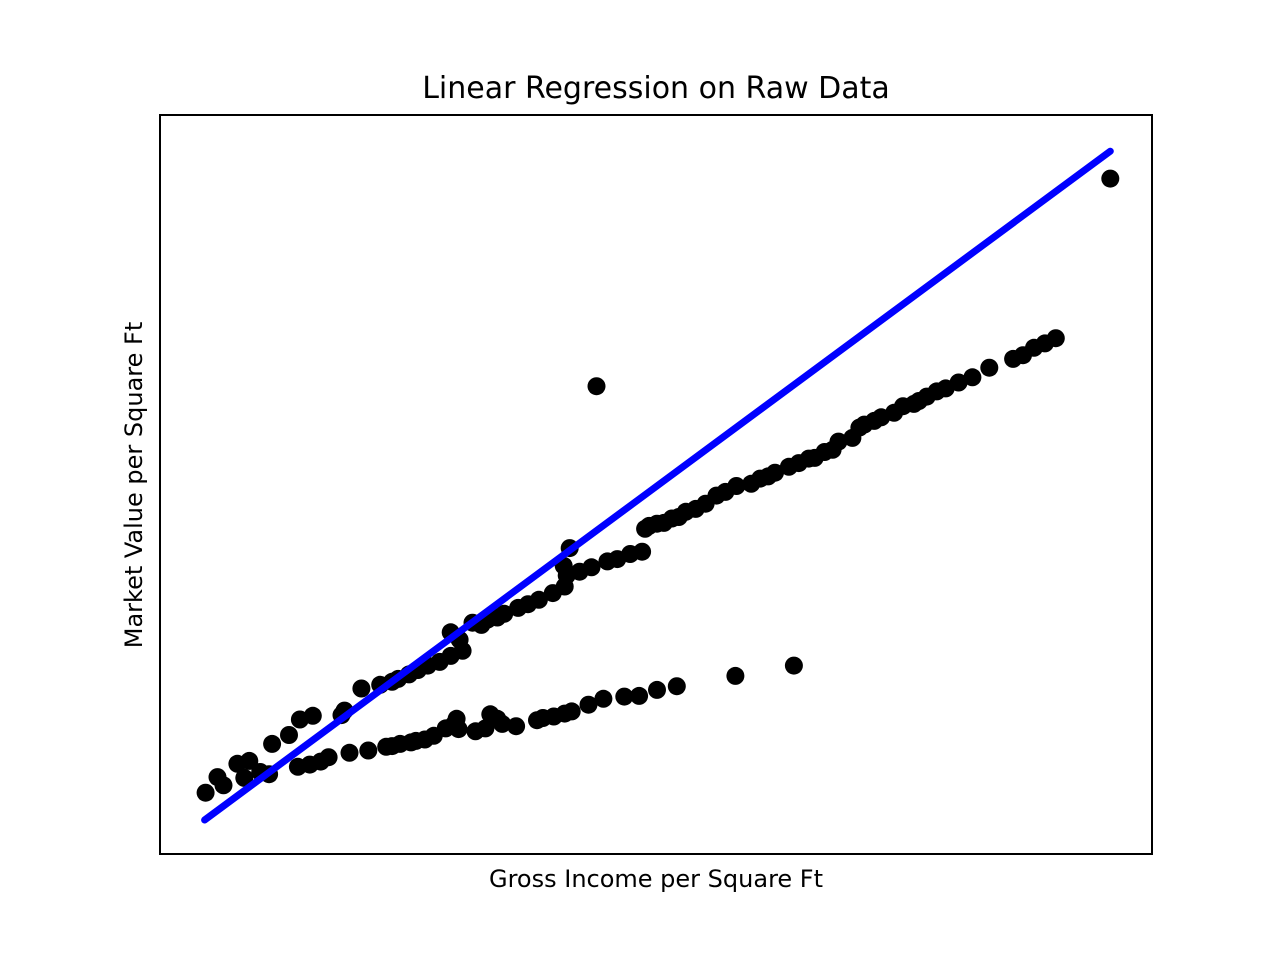 Image resolution: width=1280 pixels, height=960 pixels. I want to click on y-axis-label: Market Value per Square Ft, so click(134, 485).